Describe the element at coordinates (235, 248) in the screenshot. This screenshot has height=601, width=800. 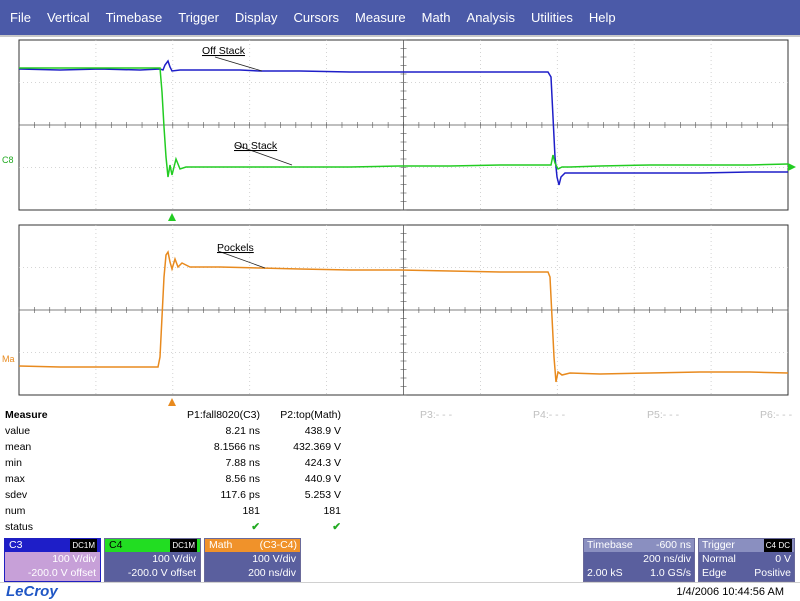
I see `pockels-label: Pockels` at that location.